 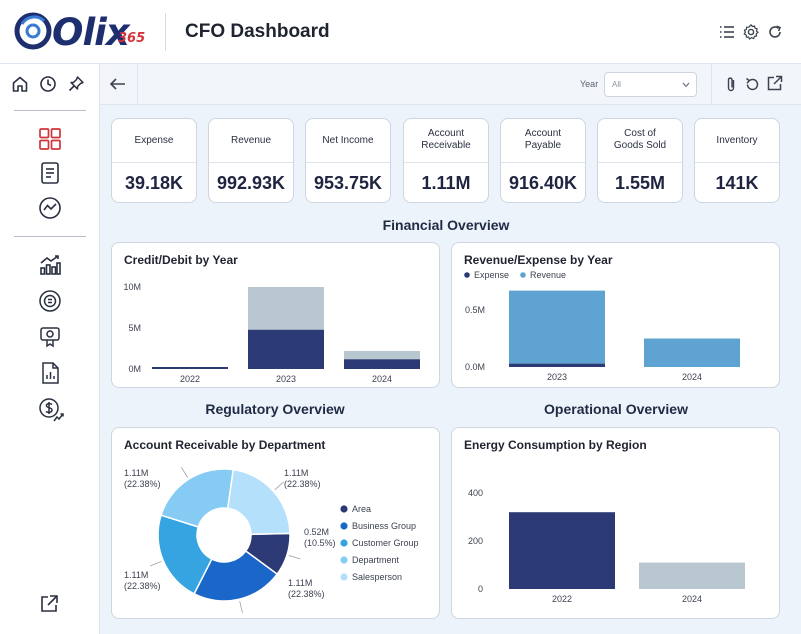 I want to click on chart-title: Credit/Debit by Year, so click(x=181, y=260).